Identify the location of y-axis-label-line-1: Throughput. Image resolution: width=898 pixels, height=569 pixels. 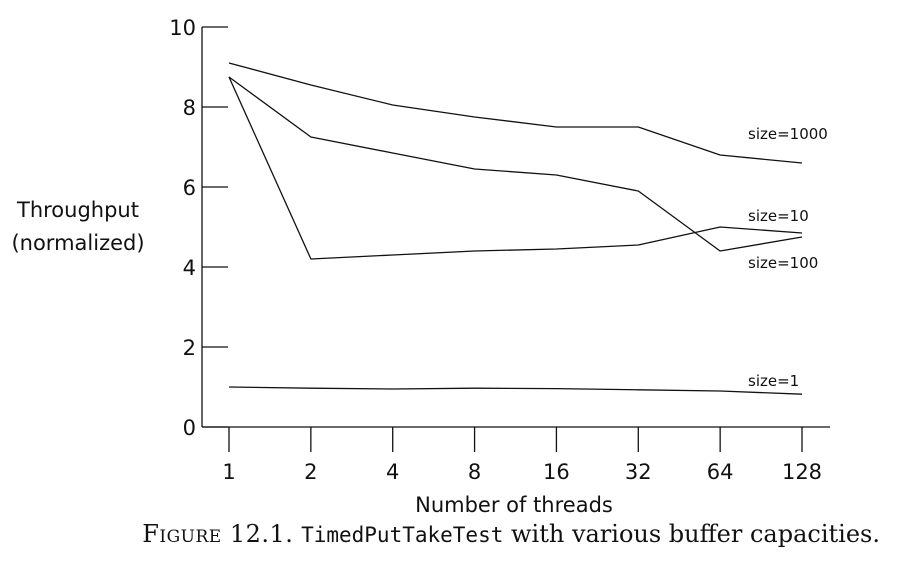
(77, 210).